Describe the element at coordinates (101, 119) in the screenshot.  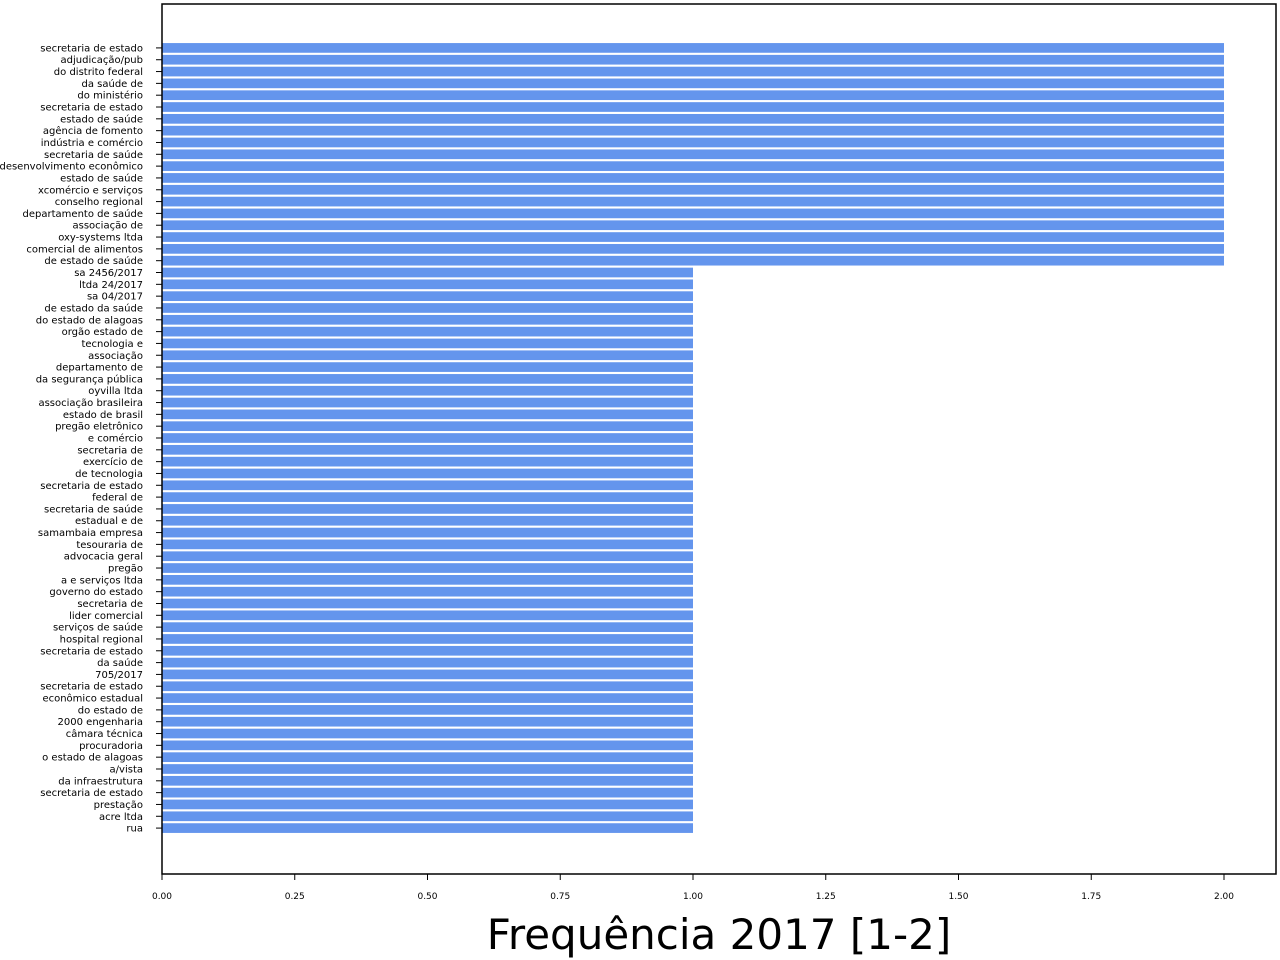
I see `y-tick-label: estado de saúde` at that location.